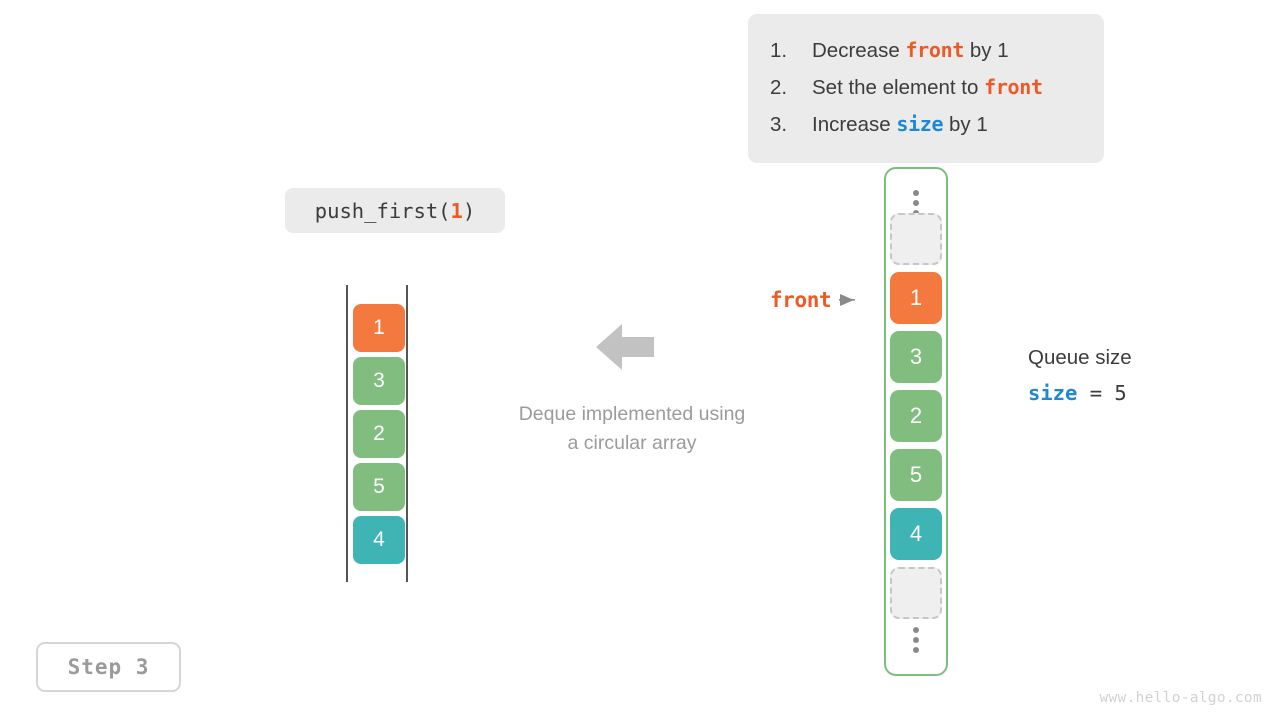 The height and width of the screenshot is (720, 1280). What do you see at coordinates (898, 87) in the screenshot?
I see `instruction-text-before: Set the element to` at bounding box center [898, 87].